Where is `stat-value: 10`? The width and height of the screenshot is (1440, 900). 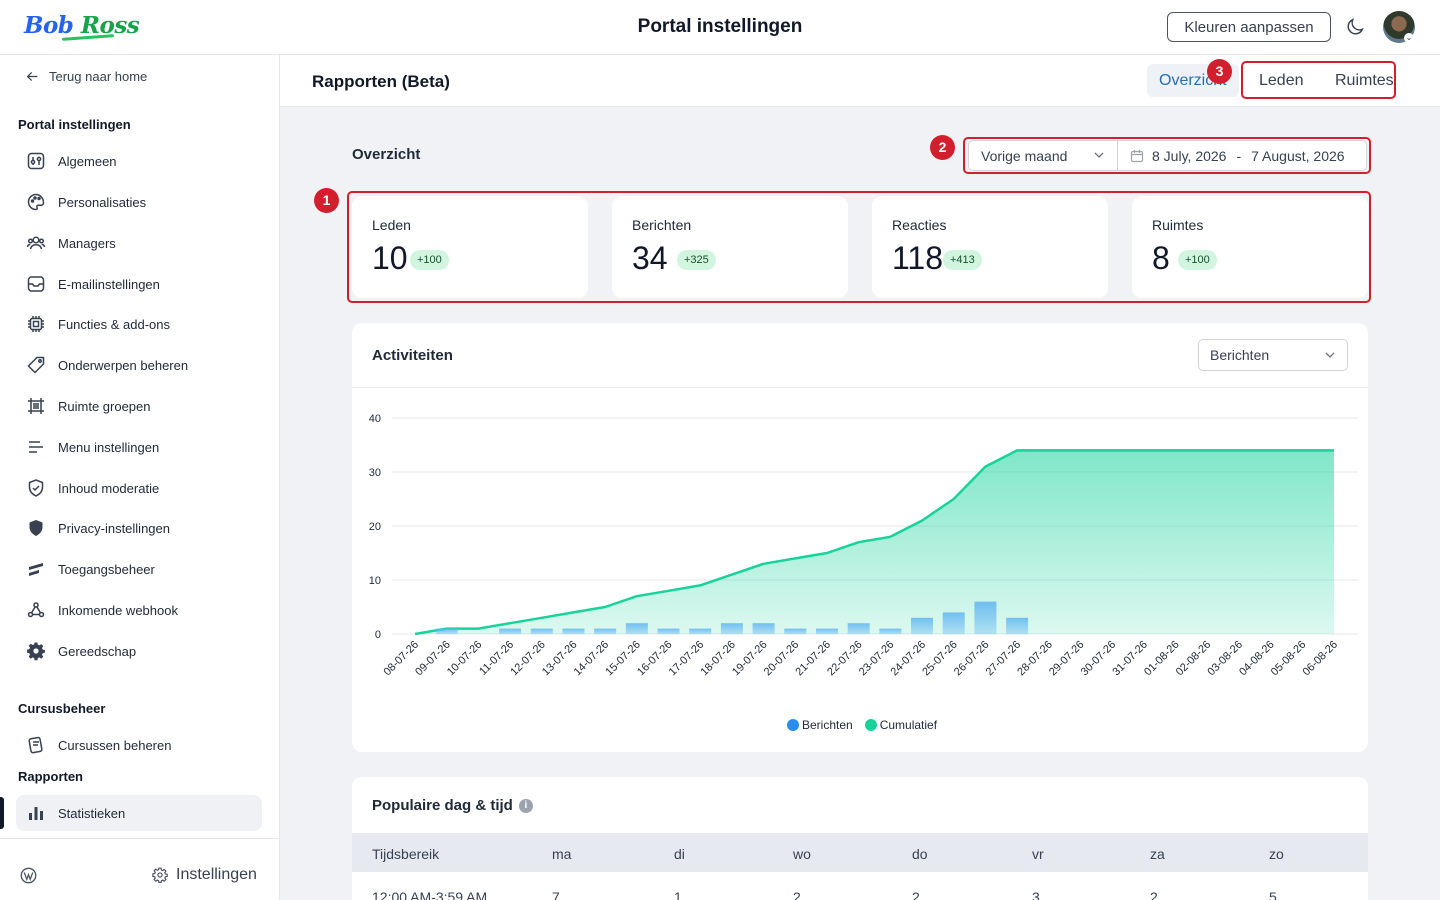 stat-value: 10 is located at coordinates (390, 258).